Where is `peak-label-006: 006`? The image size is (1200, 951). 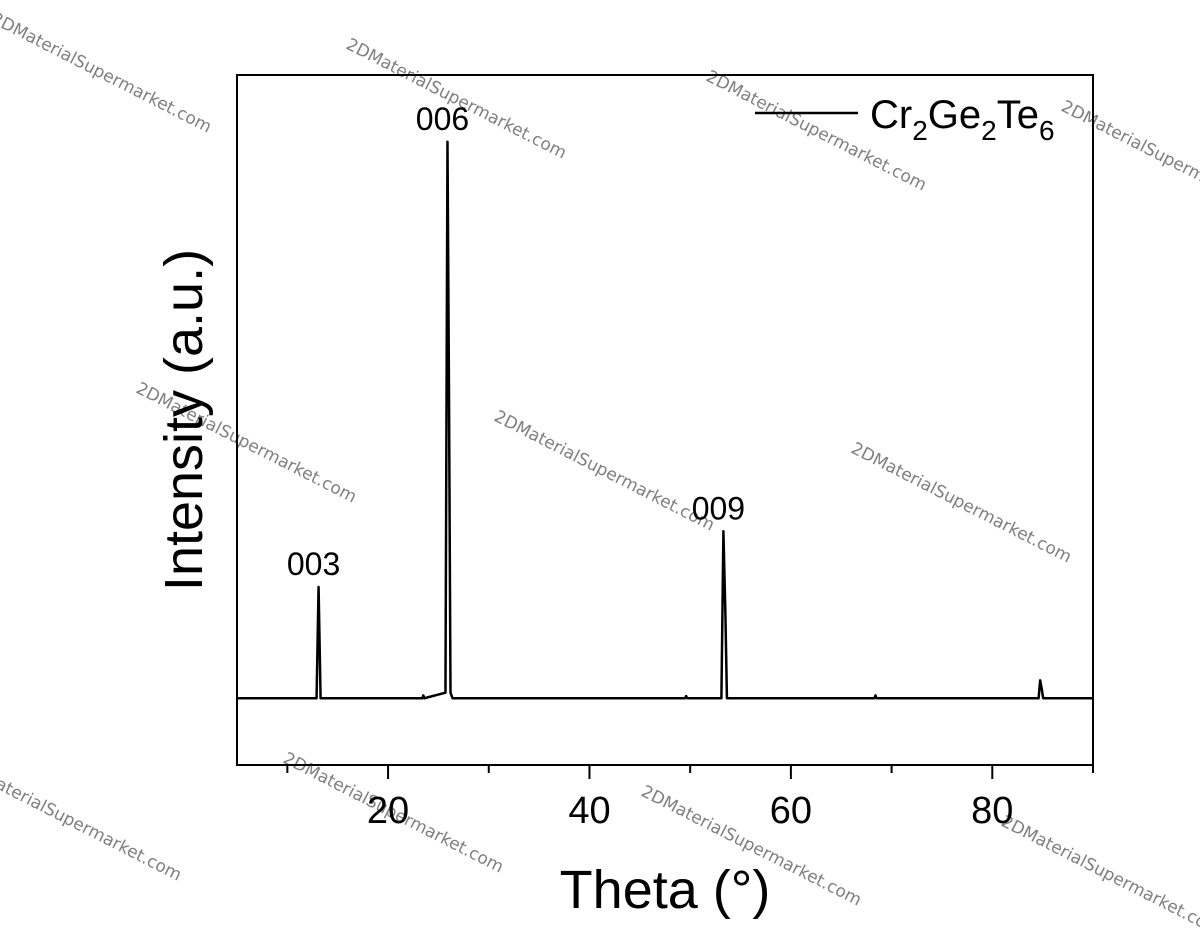
peak-label-006: 006 is located at coordinates (442, 119).